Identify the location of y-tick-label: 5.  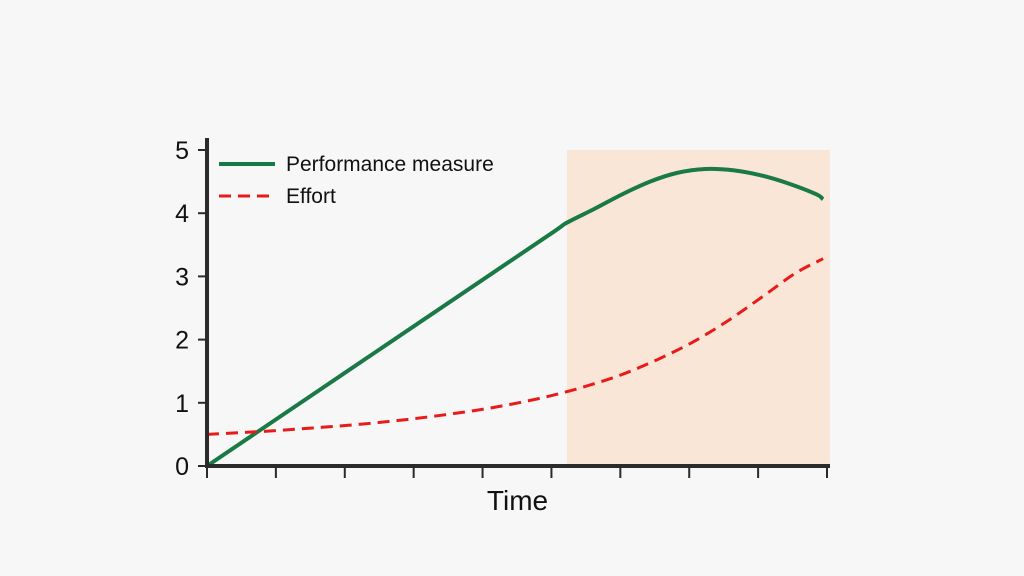
(182, 151).